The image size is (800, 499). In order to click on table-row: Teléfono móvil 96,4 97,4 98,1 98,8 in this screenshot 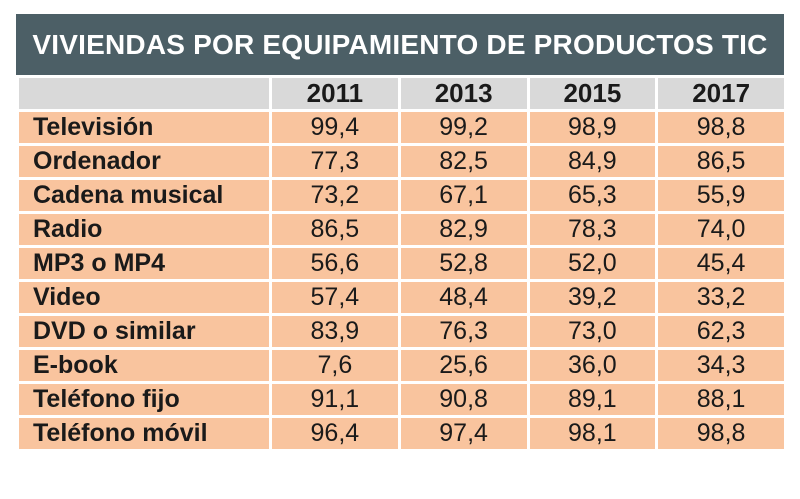, I will do `click(401, 433)`.